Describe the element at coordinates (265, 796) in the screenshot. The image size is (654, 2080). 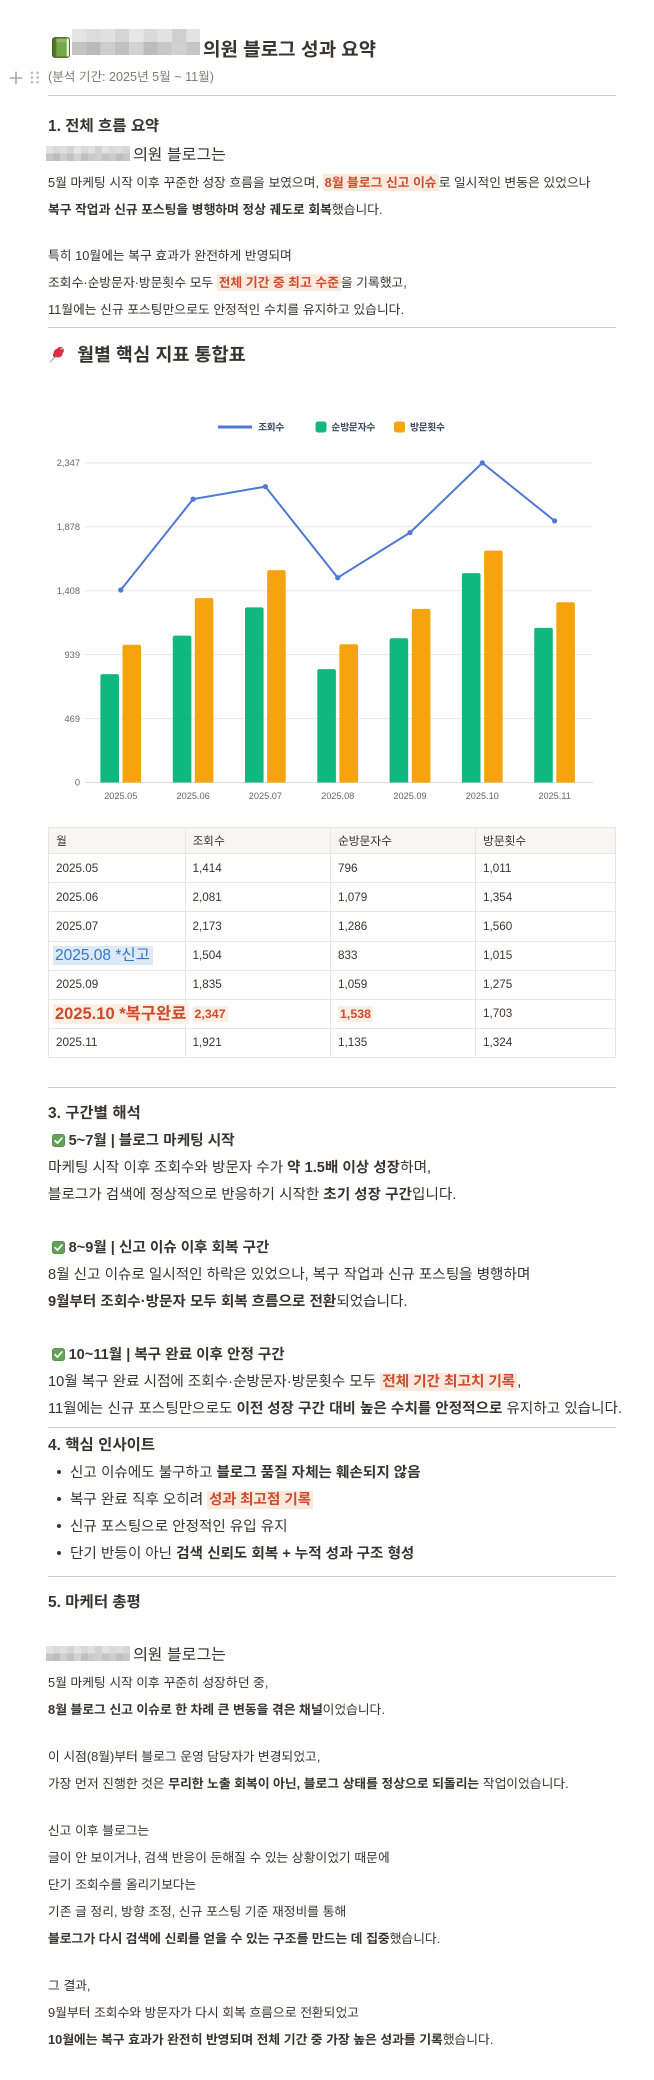
I see `svg-text: 2025.07` at that location.